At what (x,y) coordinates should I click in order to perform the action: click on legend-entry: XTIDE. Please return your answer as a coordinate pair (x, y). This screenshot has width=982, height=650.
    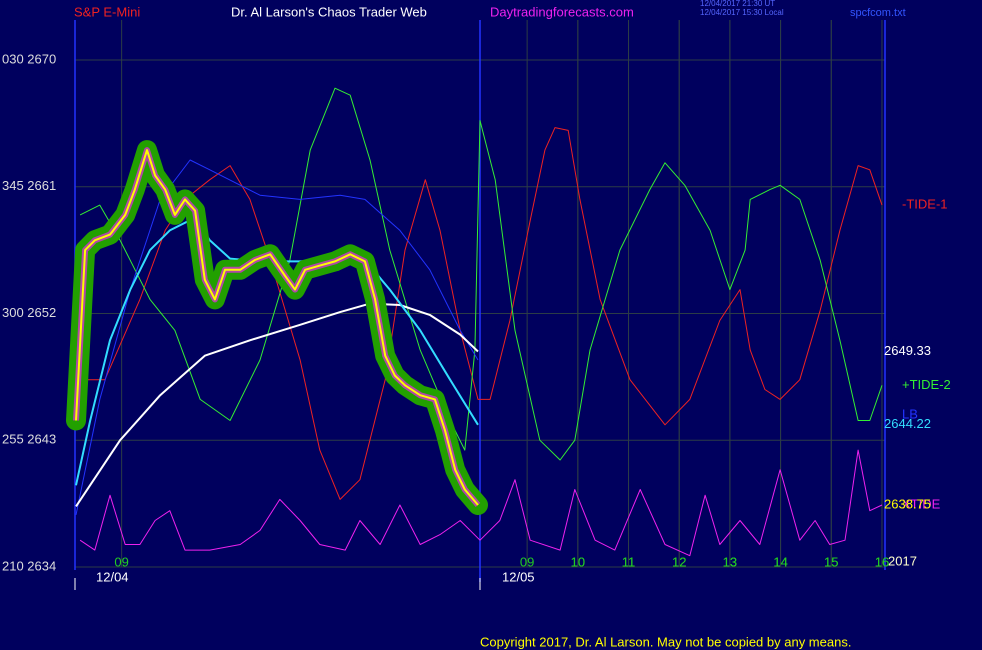
    Looking at the image, I should click on (921, 503).